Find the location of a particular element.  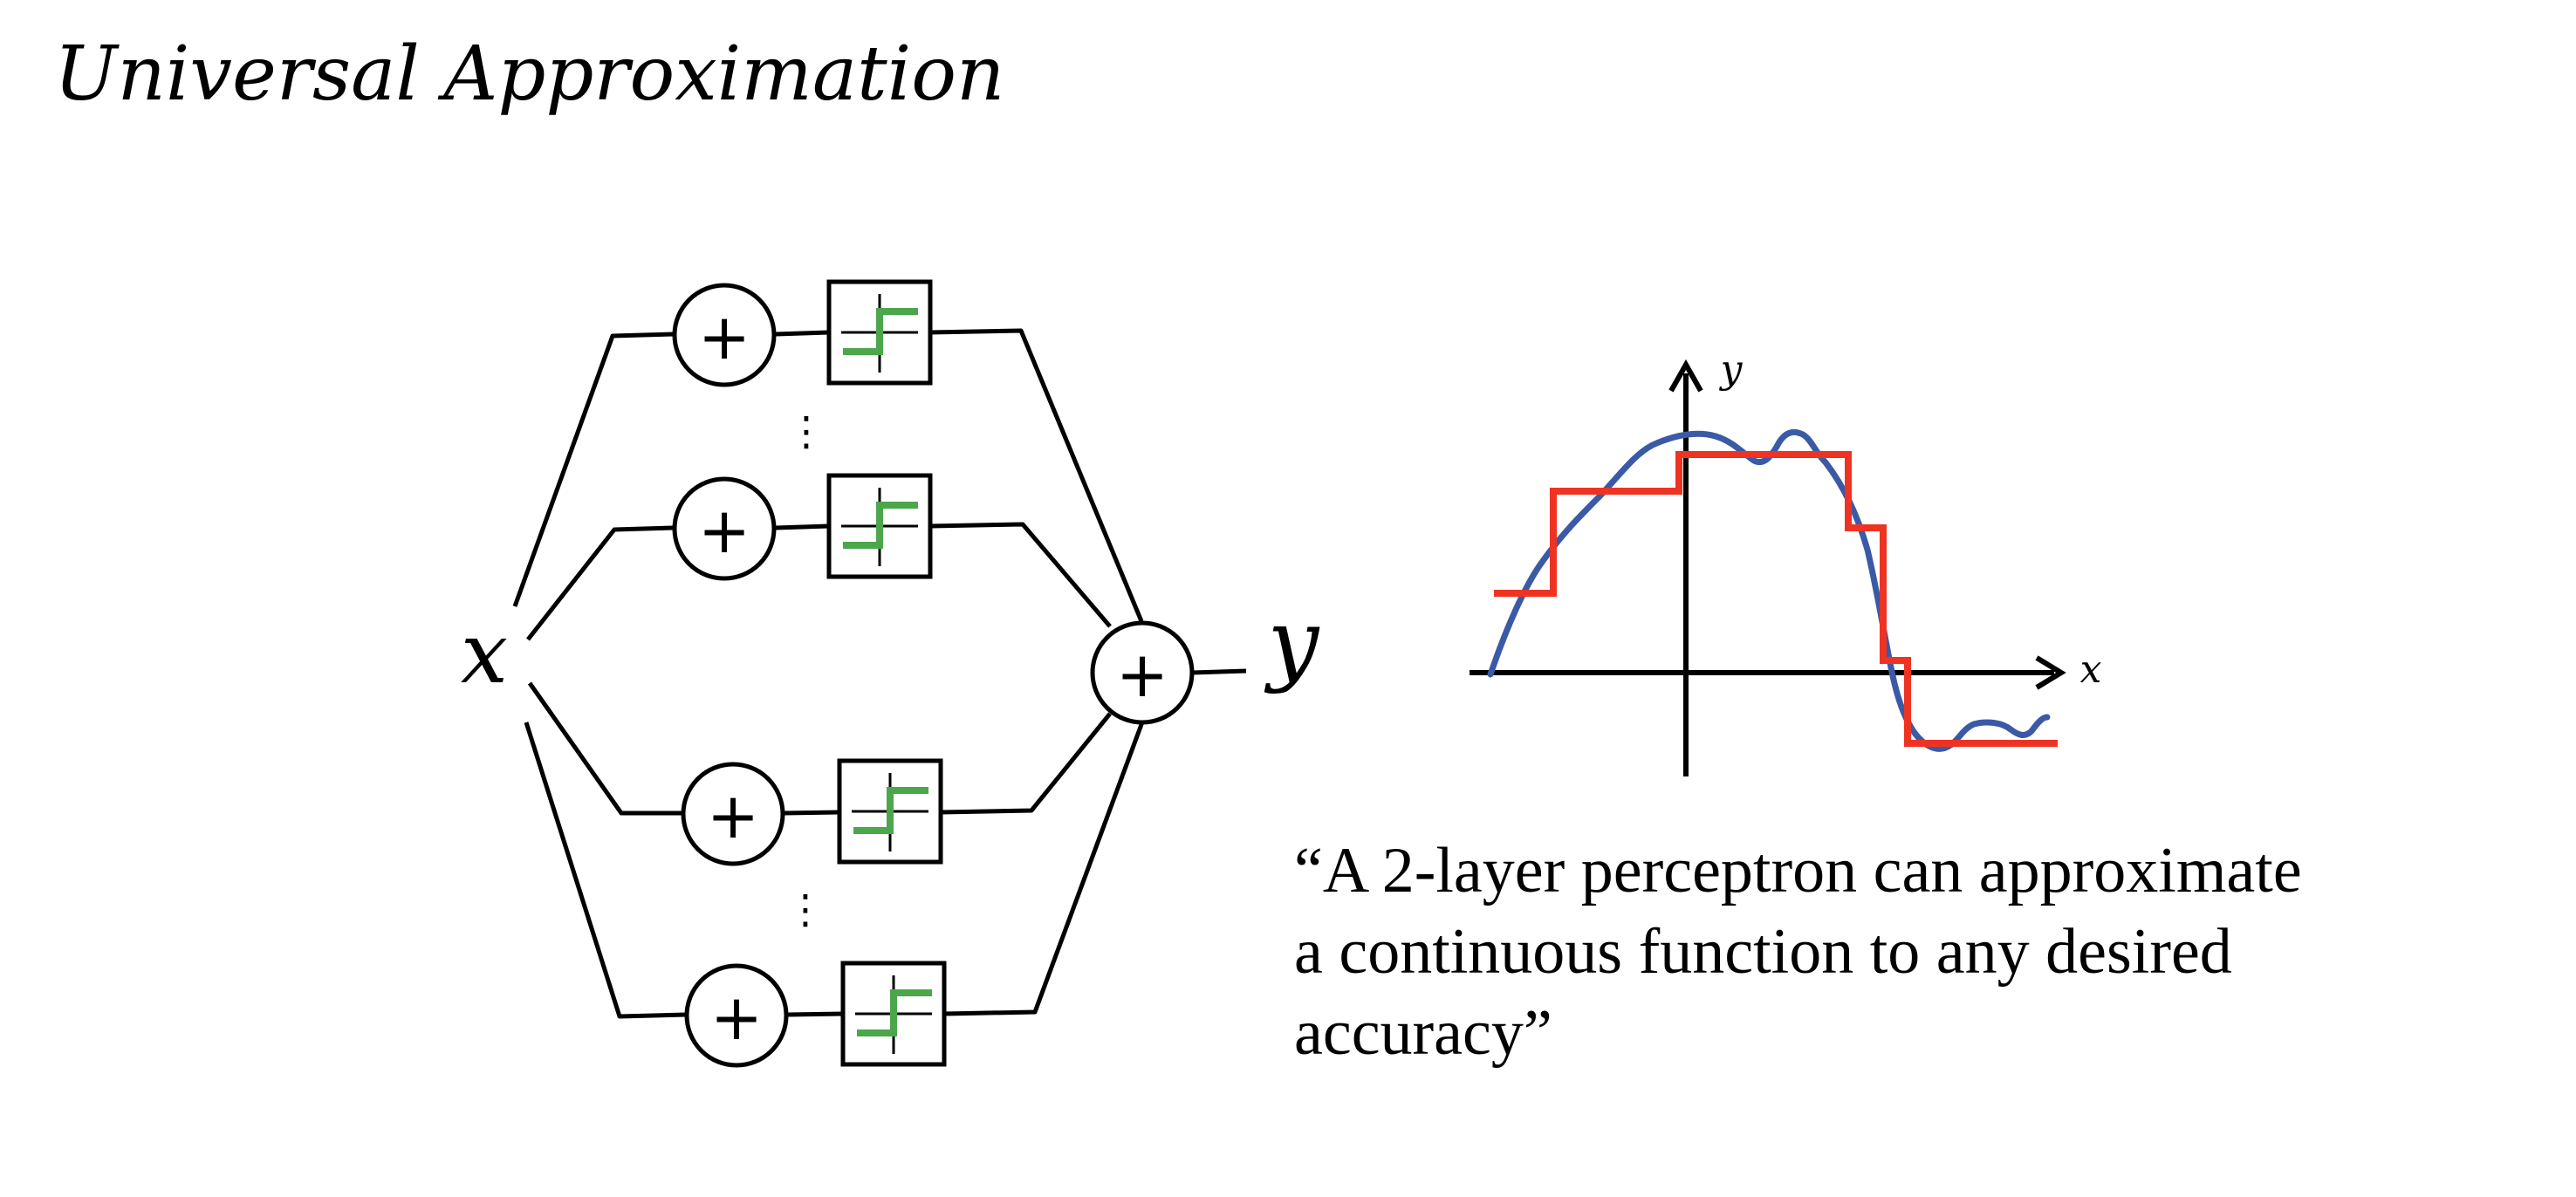

edge-output-sum-to-y is located at coordinates (1219, 671).